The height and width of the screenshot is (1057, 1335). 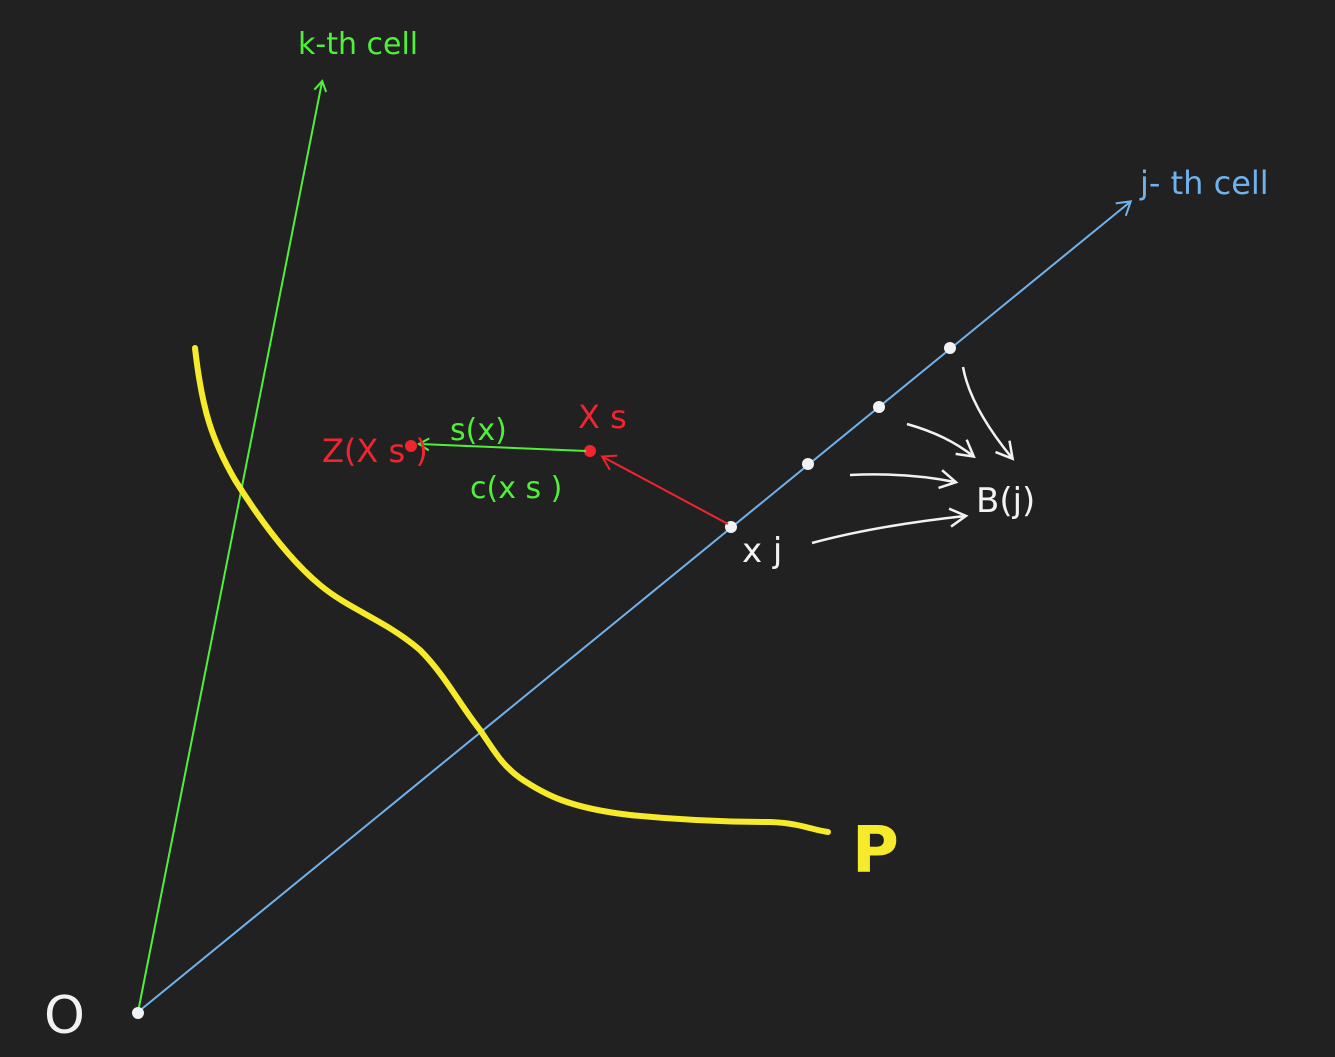 I want to click on label-s-x: s(x), so click(x=478, y=430).